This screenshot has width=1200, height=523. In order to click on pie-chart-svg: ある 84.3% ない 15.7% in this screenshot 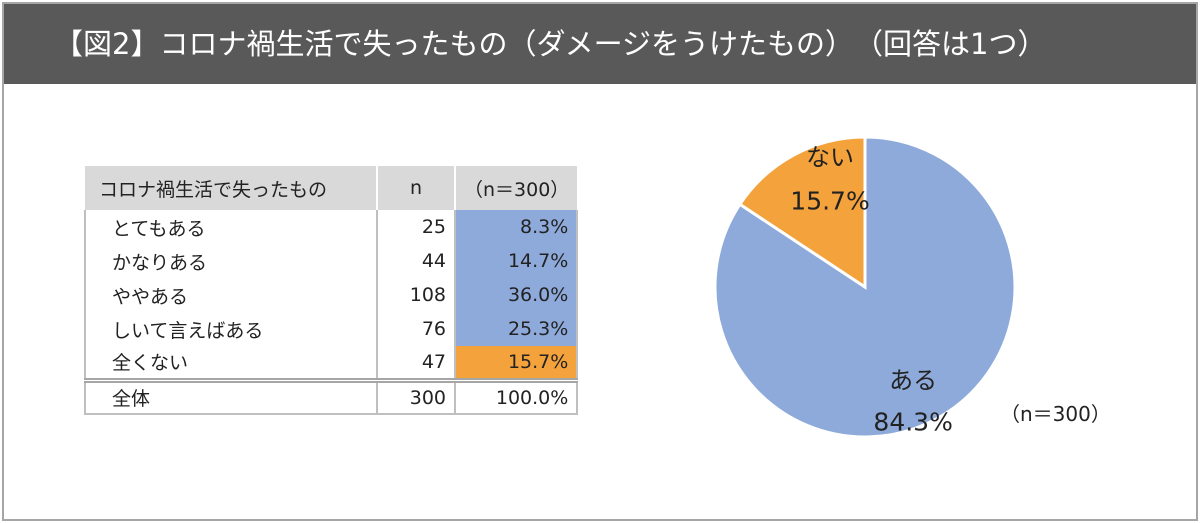, I will do `click(865, 287)`.